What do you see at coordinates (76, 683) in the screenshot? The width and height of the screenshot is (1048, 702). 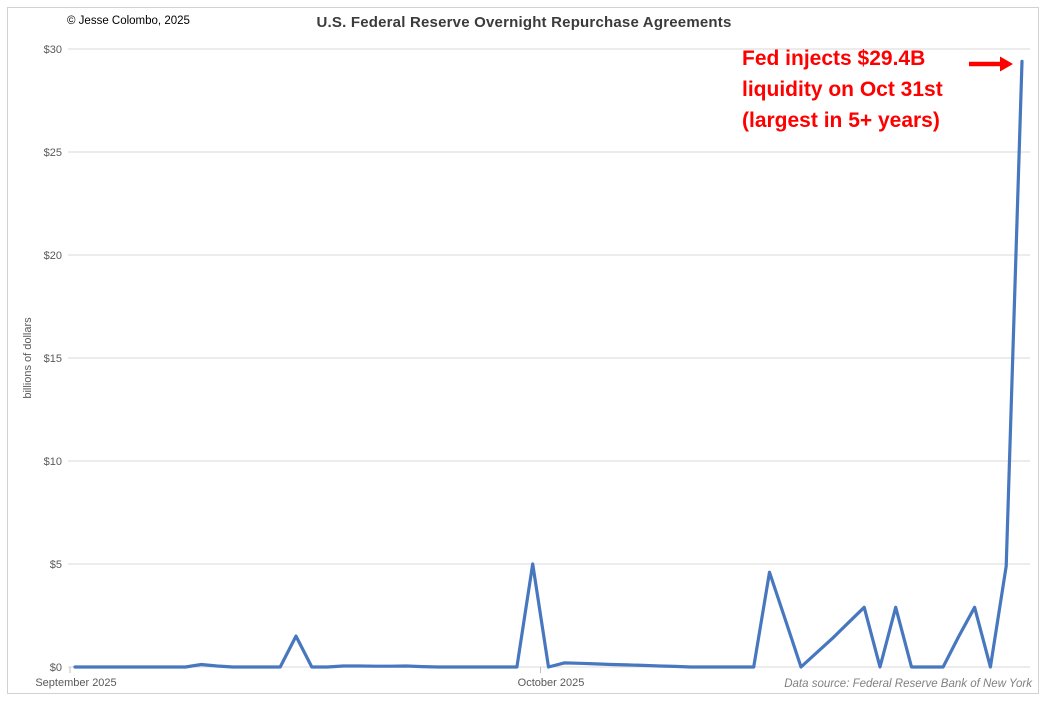 I see `x-axis-label-september: September 2025` at bounding box center [76, 683].